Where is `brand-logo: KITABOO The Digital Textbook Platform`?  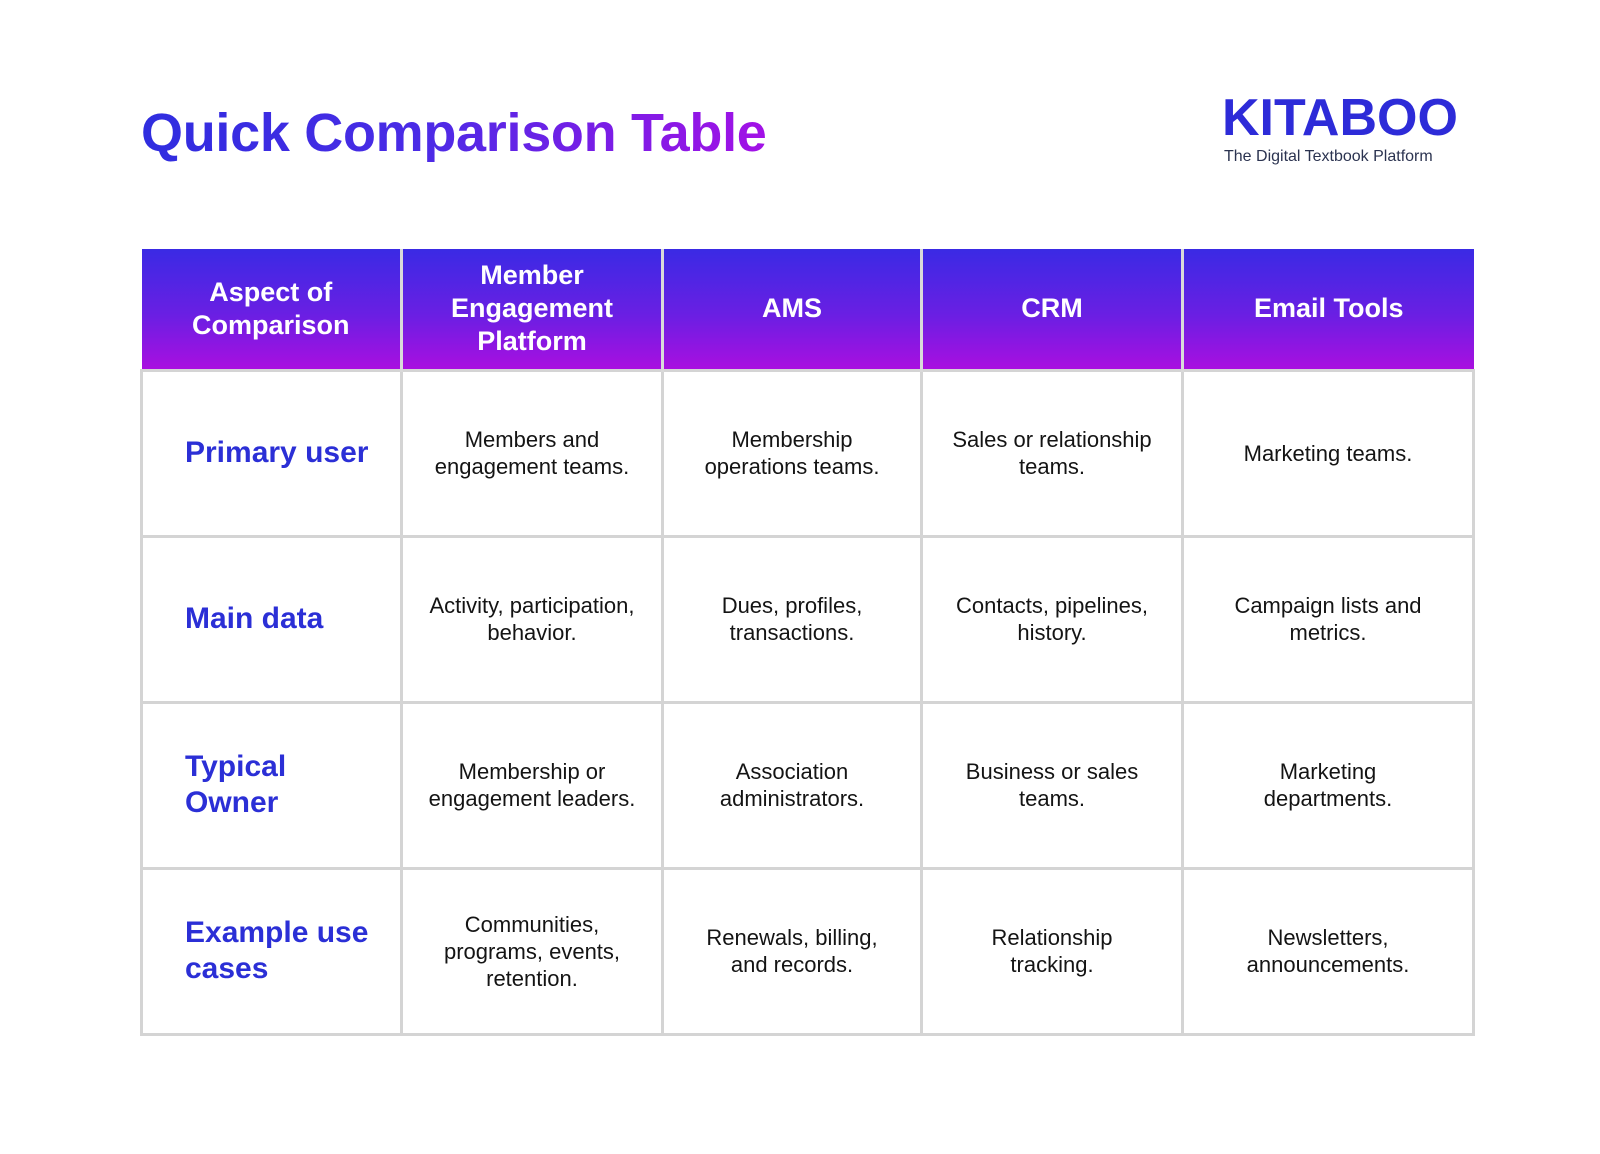 brand-logo: KITABOO The Digital Textbook Platform is located at coordinates (1351, 129).